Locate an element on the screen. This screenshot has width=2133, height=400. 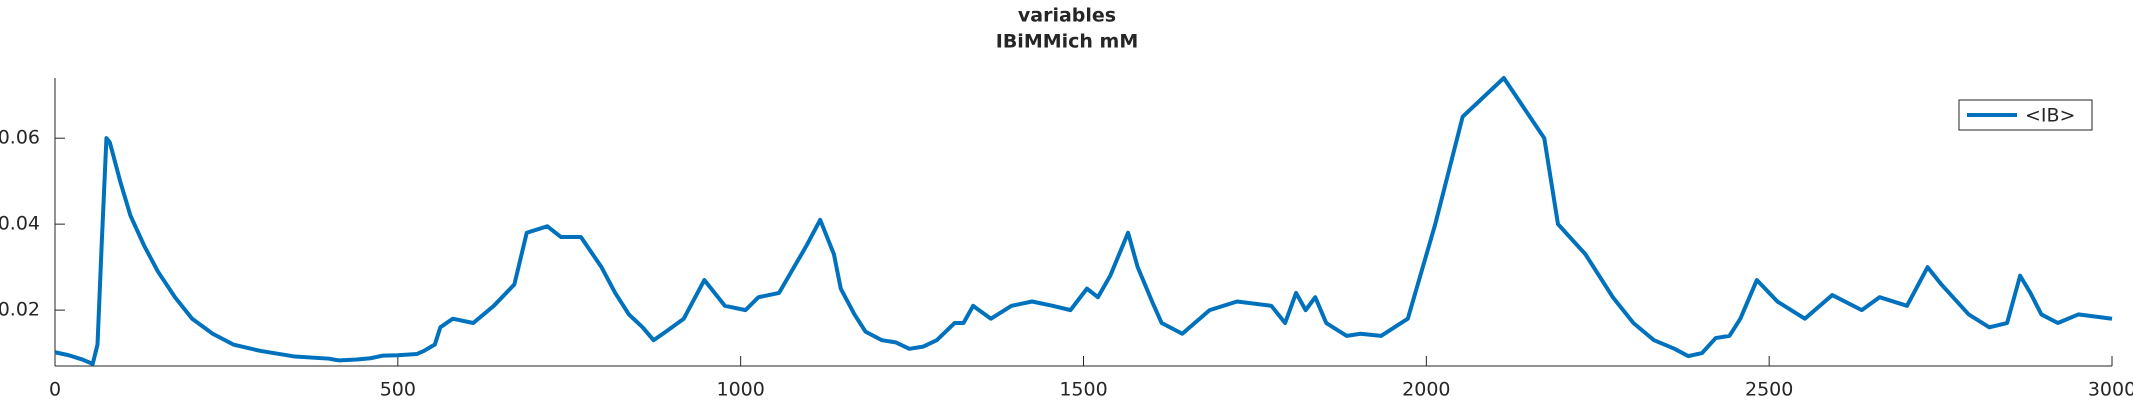
x-tick-label: 3000 is located at coordinates (2110, 389).